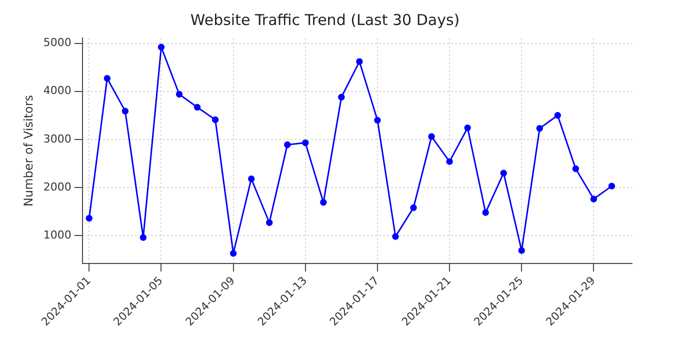 The height and width of the screenshot is (340, 680). What do you see at coordinates (57, 139) in the screenshot?
I see `y-tick-label: 3000` at bounding box center [57, 139].